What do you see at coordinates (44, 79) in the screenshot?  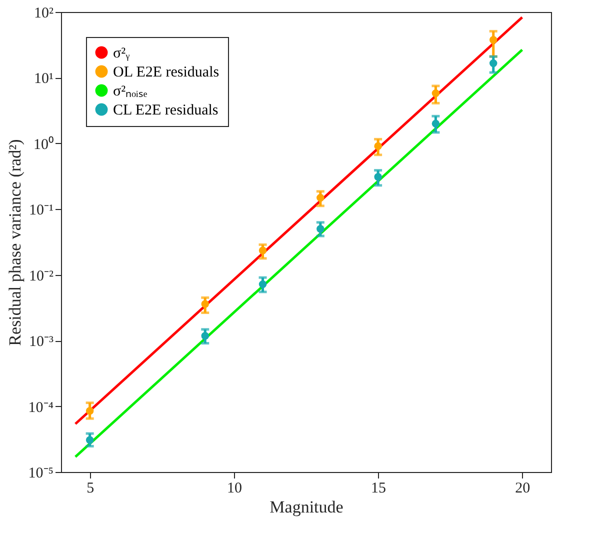 I see `y-tick-label: 10¹` at bounding box center [44, 79].